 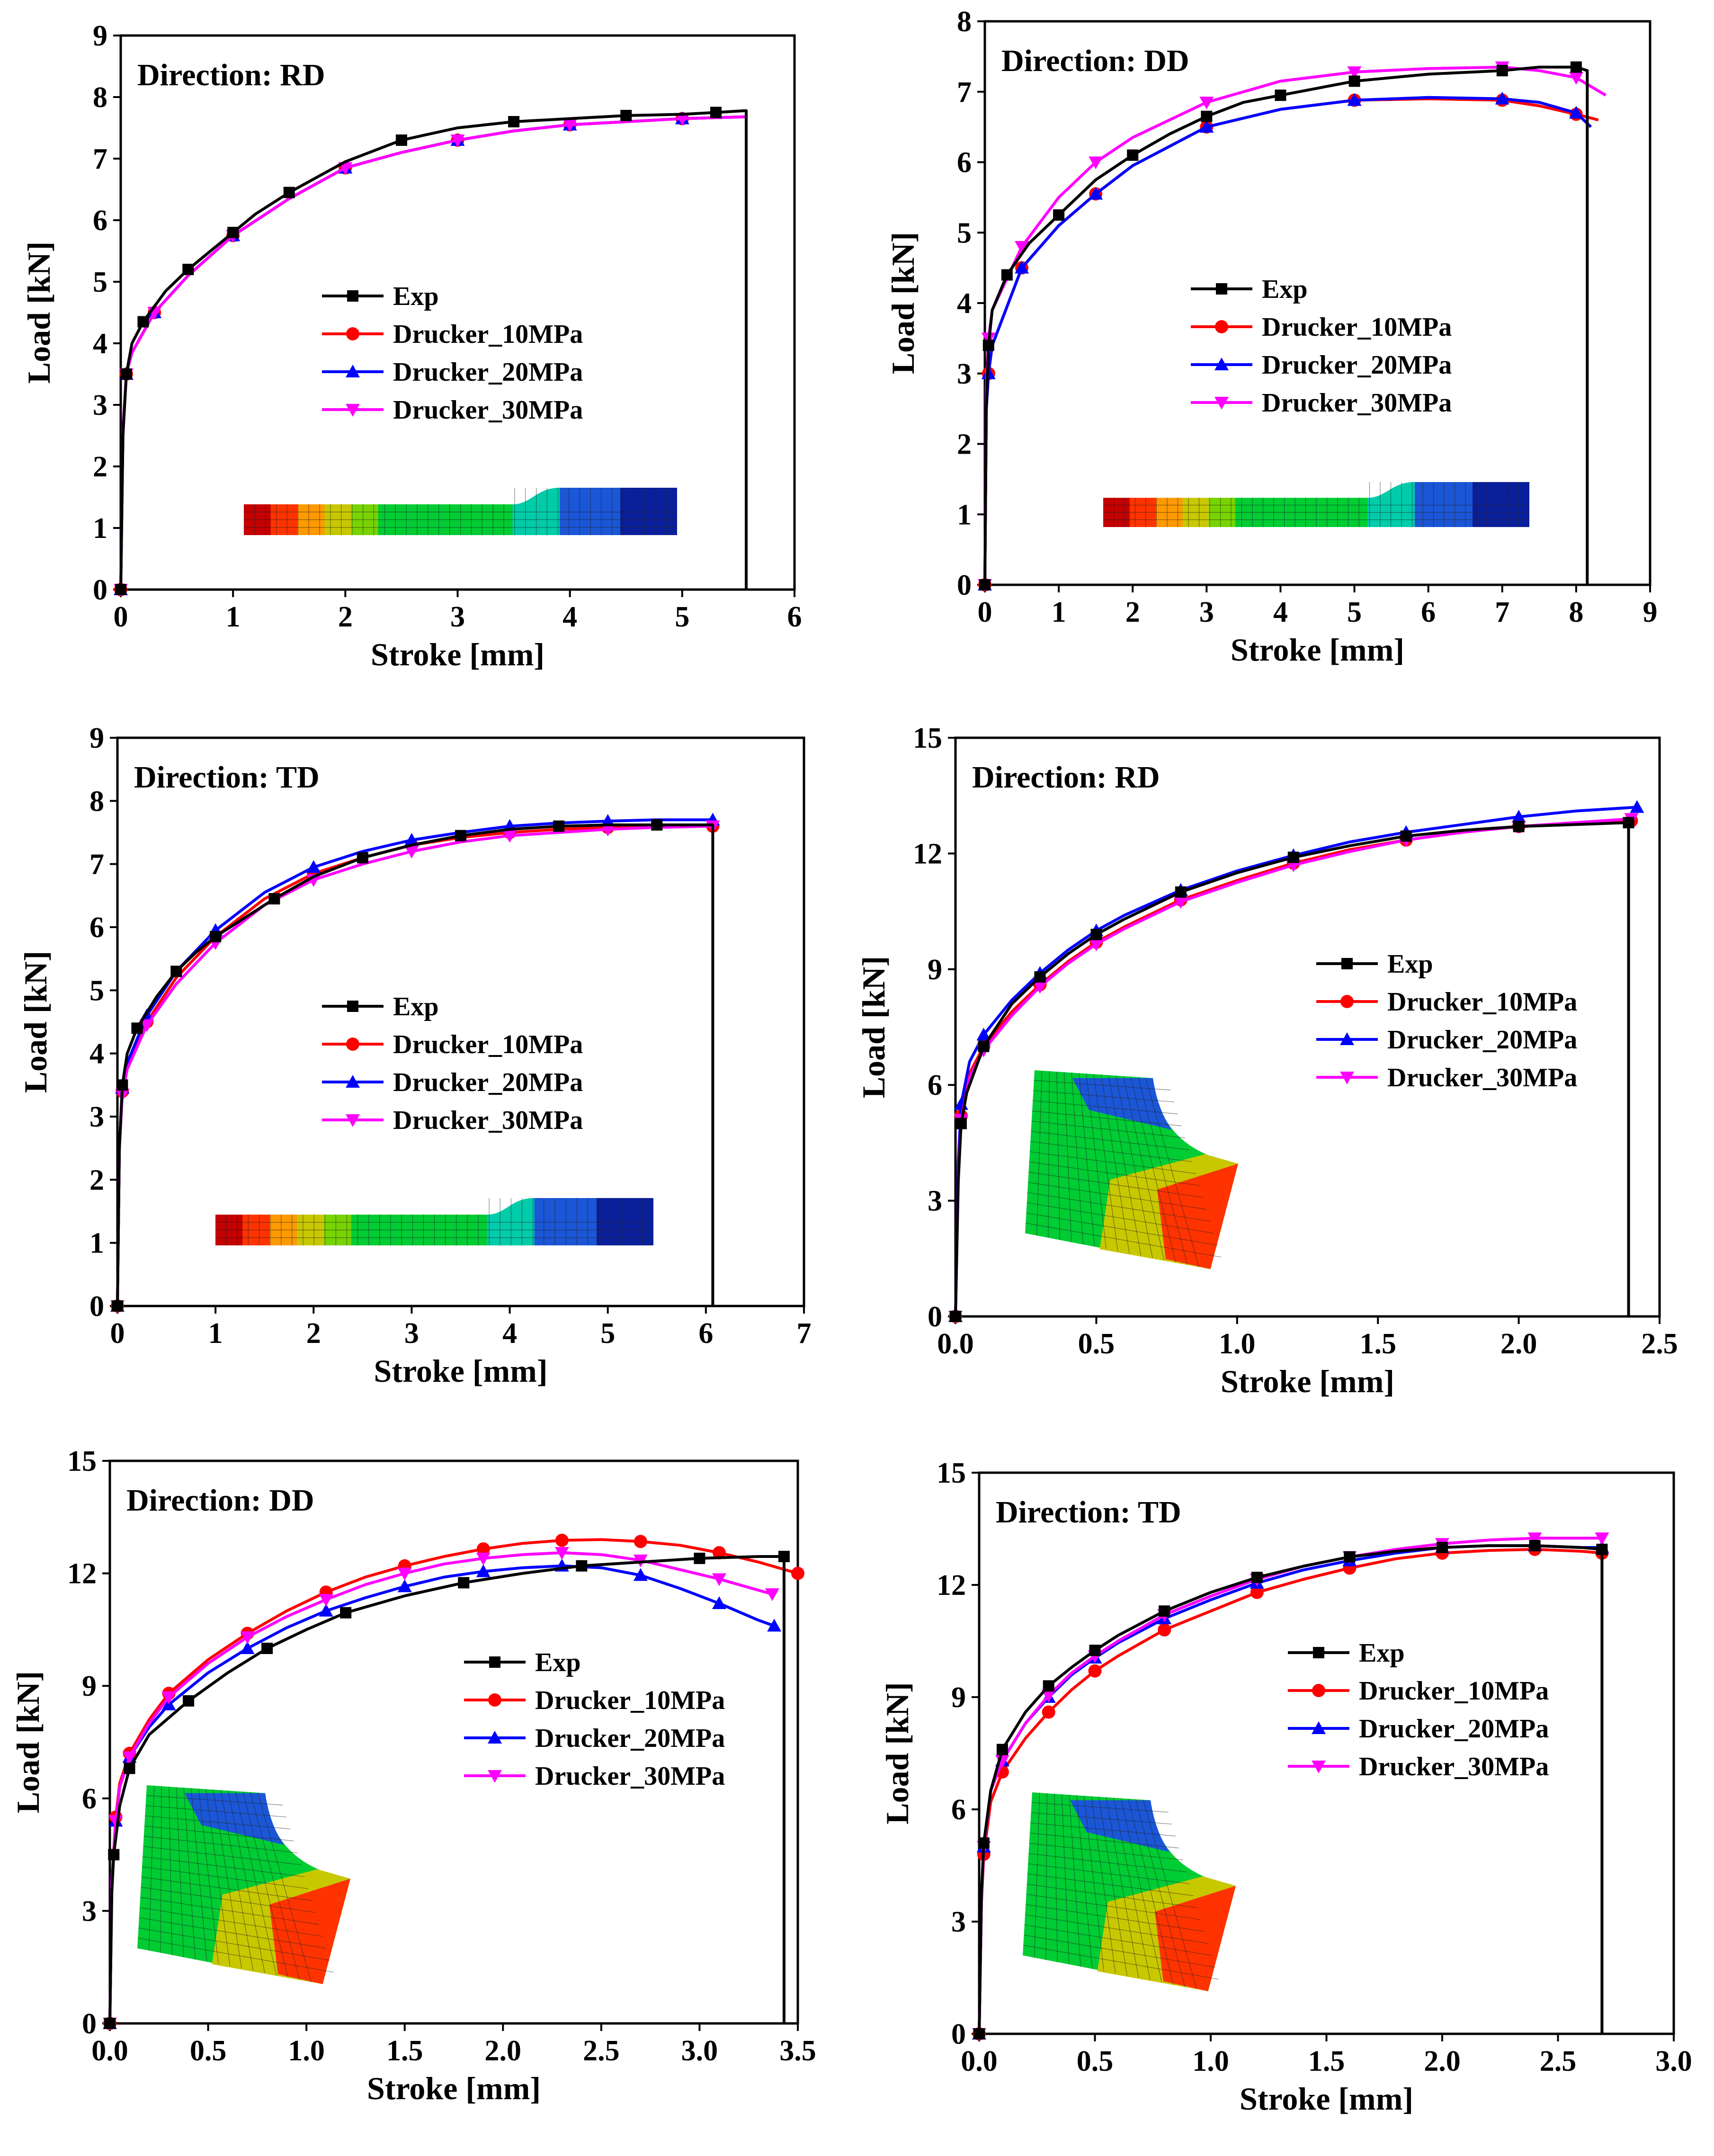 I want to click on x-tick-label: 2.0, so click(x=1518, y=1344).